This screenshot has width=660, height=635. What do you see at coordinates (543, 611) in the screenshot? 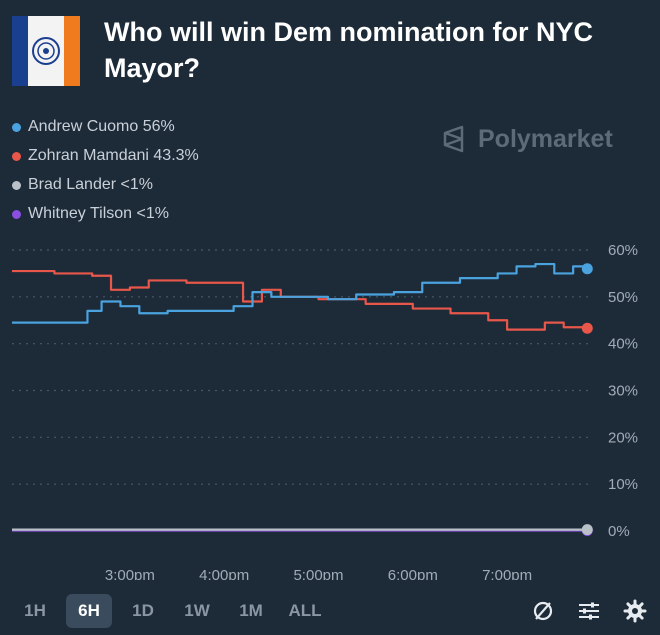
I see `diff-icon` at bounding box center [543, 611].